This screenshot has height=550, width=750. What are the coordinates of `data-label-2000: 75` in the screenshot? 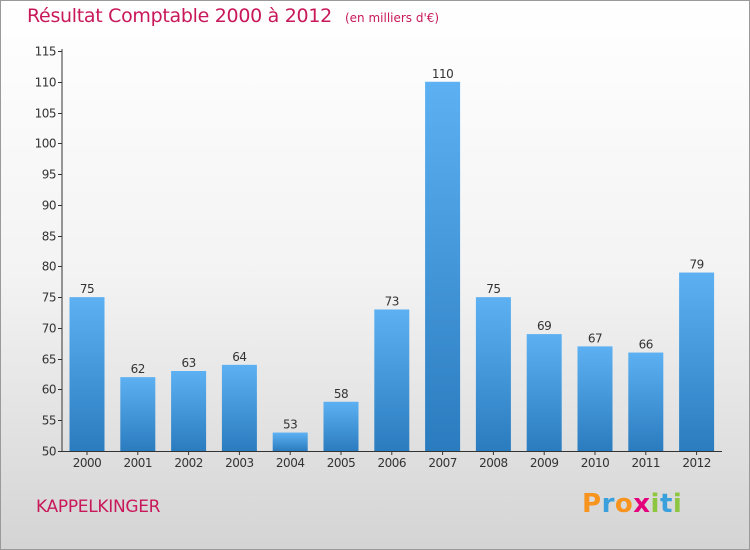 It's located at (87, 289).